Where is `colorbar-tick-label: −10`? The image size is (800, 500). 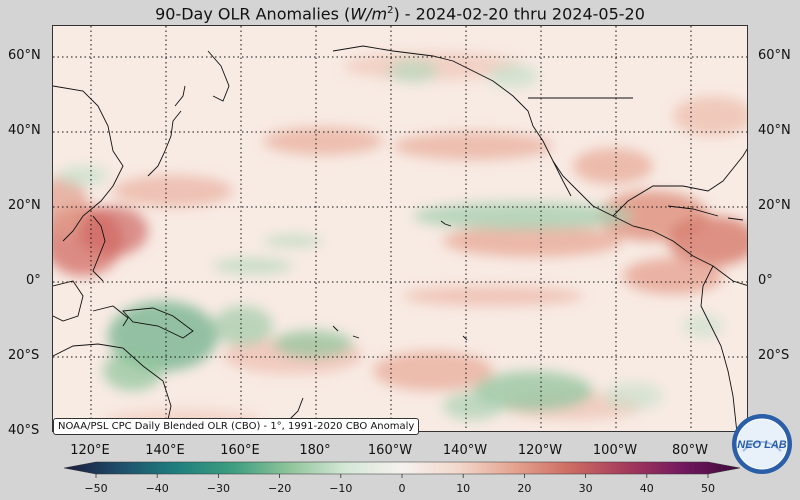
colorbar-tick-label: −10 is located at coordinates (341, 488).